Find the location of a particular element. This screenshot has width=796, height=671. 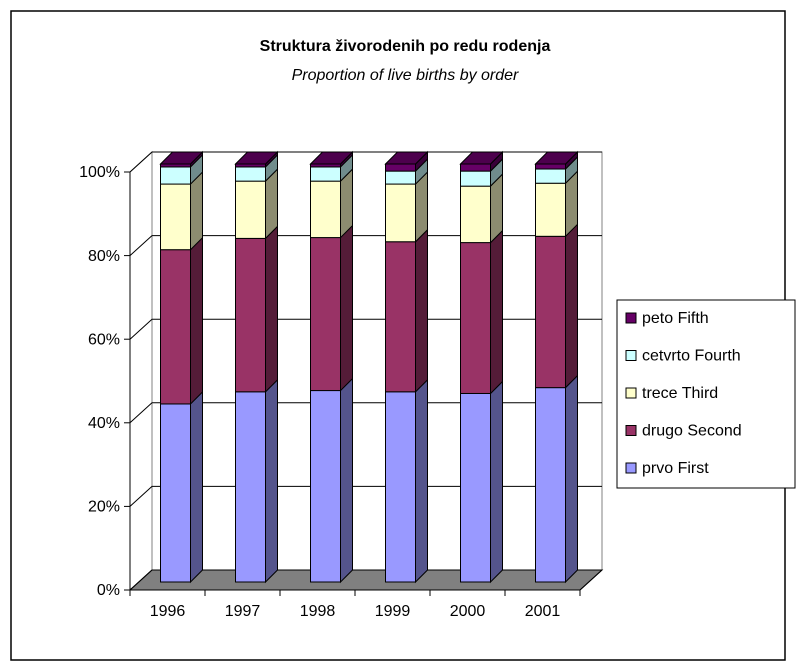

y-tick-label: 60% is located at coordinates (104, 339).